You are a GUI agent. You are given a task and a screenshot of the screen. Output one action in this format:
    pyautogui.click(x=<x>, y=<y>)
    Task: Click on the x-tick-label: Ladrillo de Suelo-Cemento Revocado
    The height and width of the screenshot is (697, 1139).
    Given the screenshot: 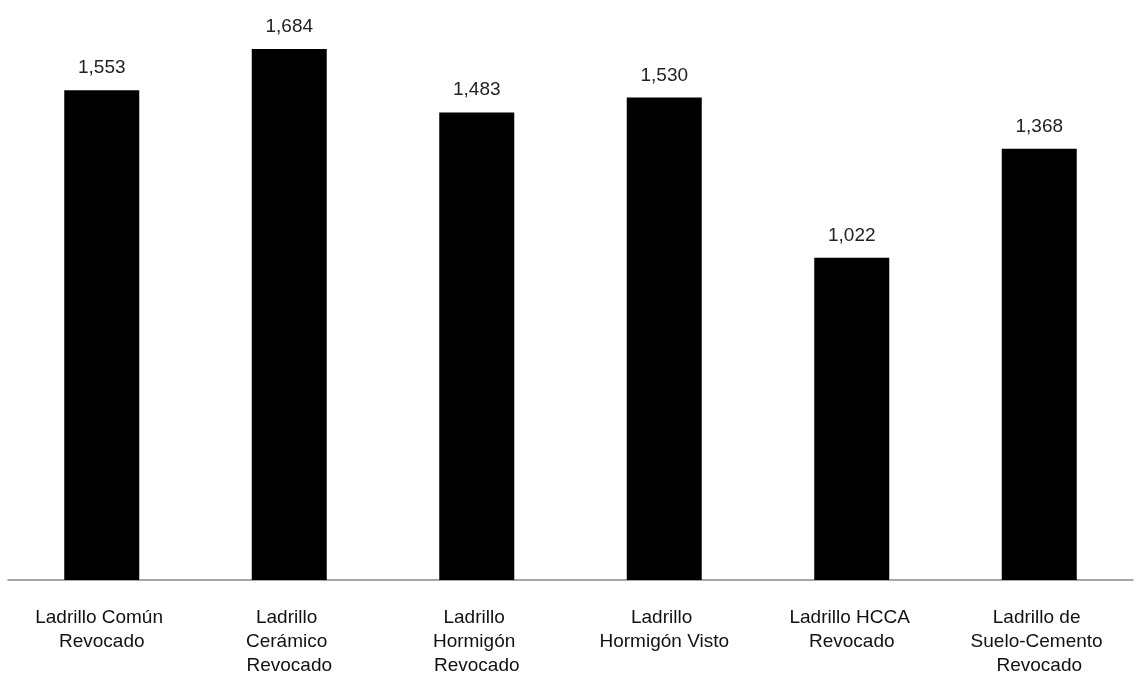 What is the action you would take?
    pyautogui.click(x=1039, y=640)
    